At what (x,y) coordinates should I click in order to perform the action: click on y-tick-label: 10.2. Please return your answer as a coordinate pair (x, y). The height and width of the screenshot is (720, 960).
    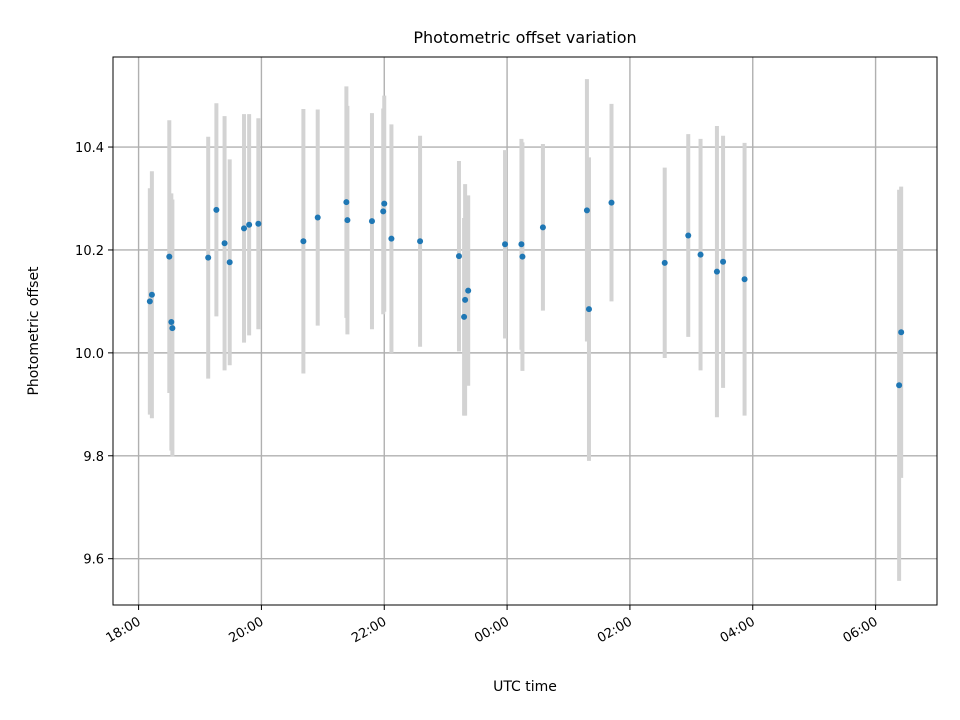
    Looking at the image, I should click on (89, 251).